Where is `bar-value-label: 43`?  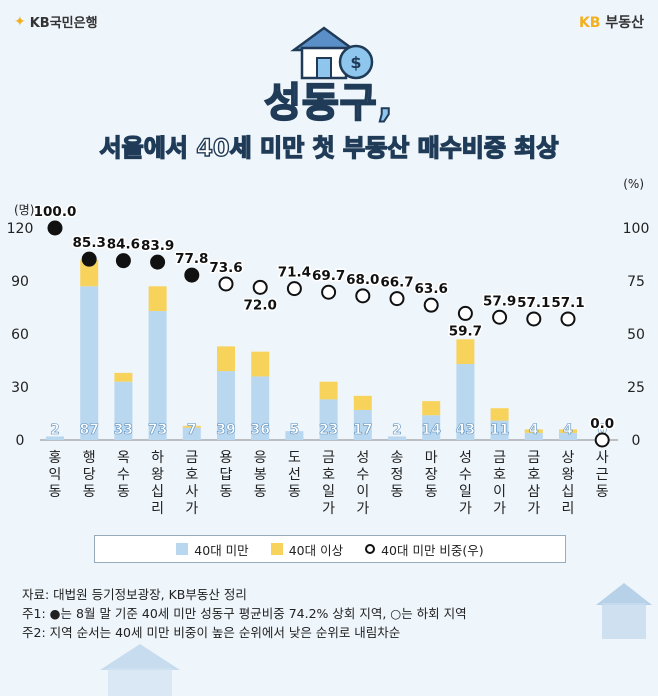
bar-value-label: 43 is located at coordinates (465, 430).